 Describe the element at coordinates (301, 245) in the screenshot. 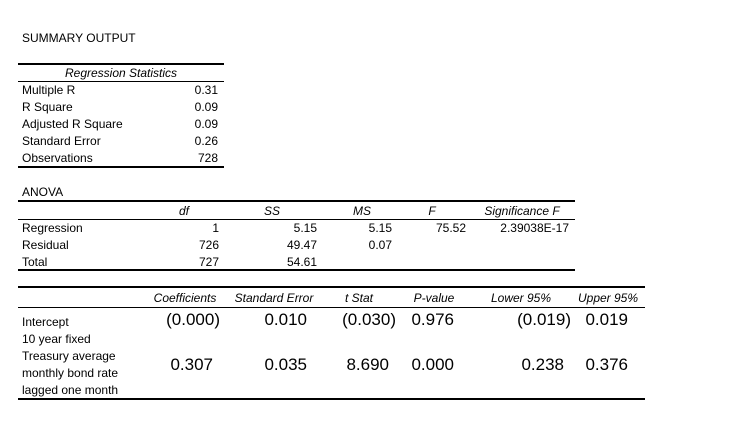

I see `cell: 49.47` at that location.